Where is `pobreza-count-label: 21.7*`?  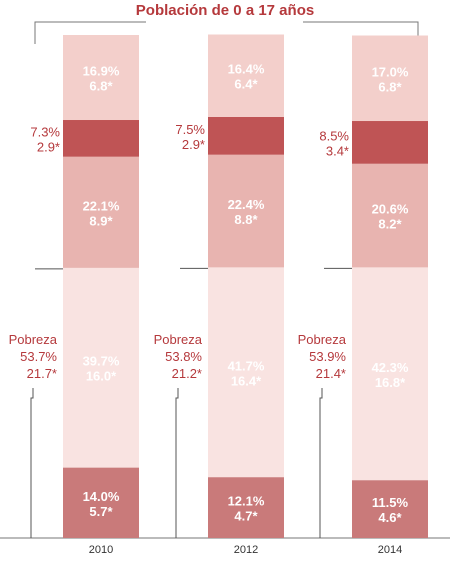
pobreza-count-label: 21.7* is located at coordinates (42, 373).